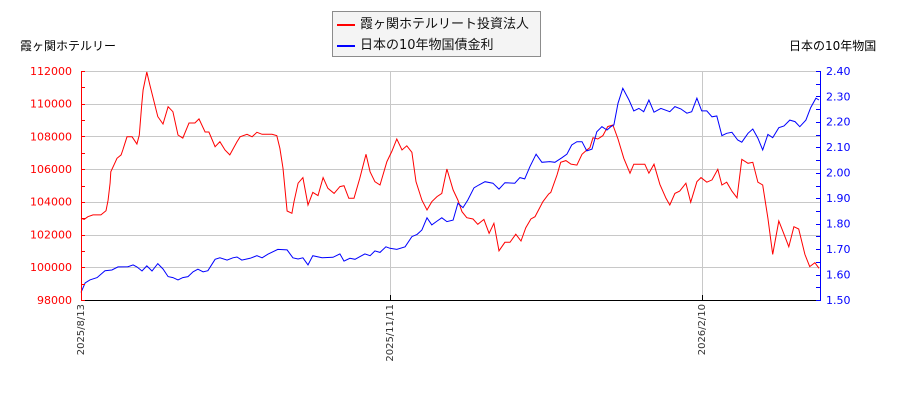  What do you see at coordinates (51, 234) in the screenshot?
I see `left-tick-label: 102000` at bounding box center [51, 234].